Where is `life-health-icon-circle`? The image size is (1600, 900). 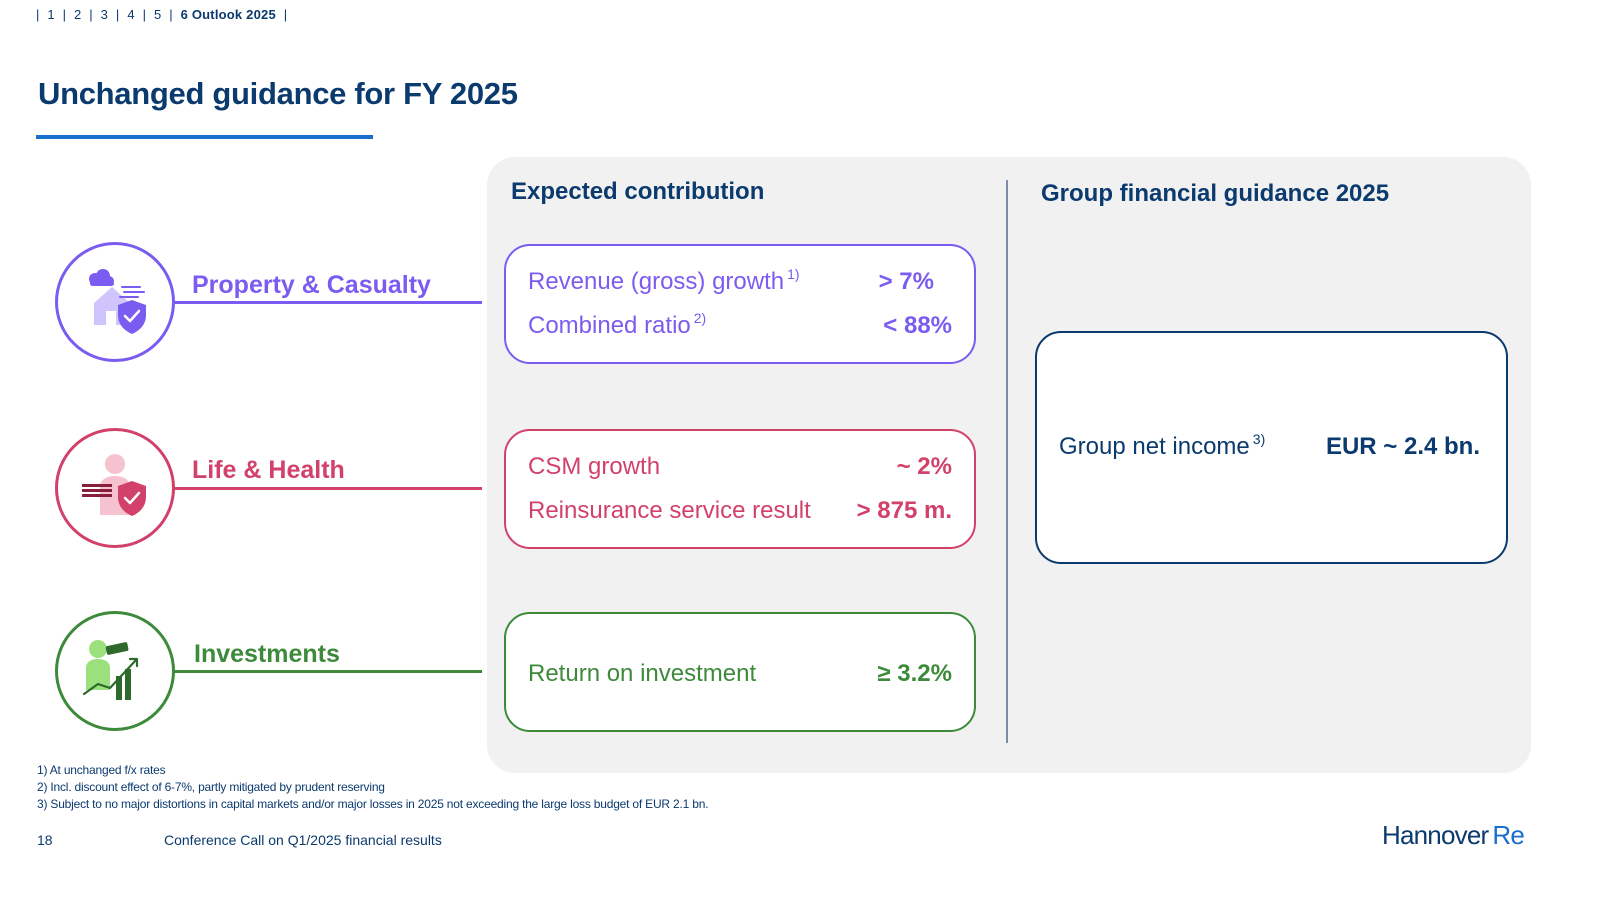
life-health-icon-circle is located at coordinates (115, 488).